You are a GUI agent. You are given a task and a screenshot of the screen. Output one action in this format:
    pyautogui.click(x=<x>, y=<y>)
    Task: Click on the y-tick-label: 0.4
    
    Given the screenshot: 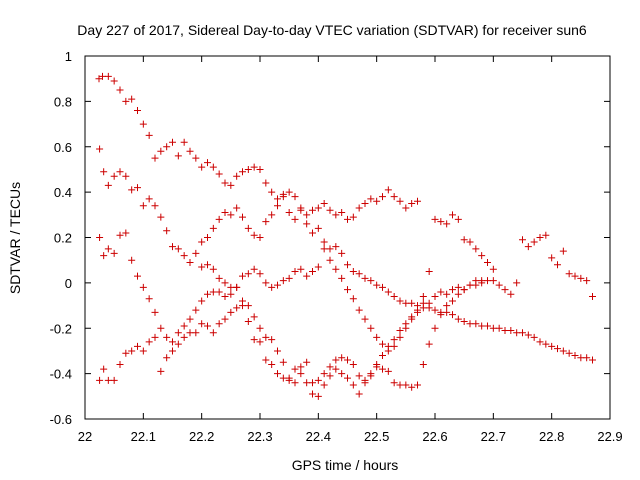 What is the action you would take?
    pyautogui.click(x=63, y=192)
    